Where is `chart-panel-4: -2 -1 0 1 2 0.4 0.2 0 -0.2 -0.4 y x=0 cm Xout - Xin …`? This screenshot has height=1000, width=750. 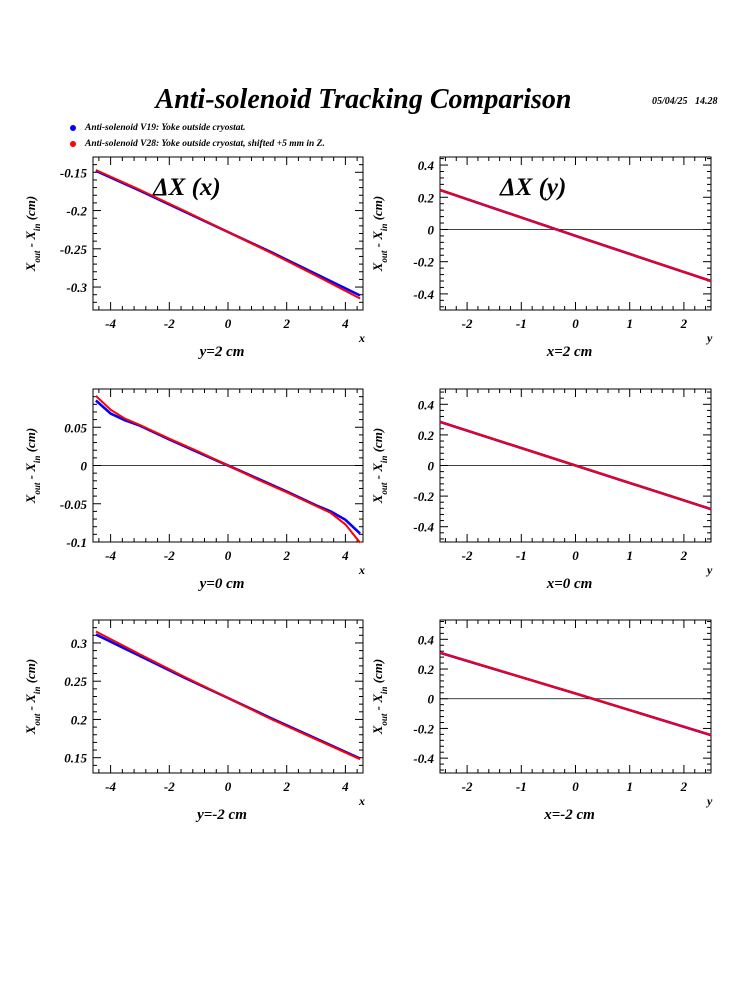 chart-panel-4: -2 -1 0 1 2 0.4 0.2 0 -0.2 -0.4 y x=0 cm Xout - Xin … is located at coordinates (541, 490).